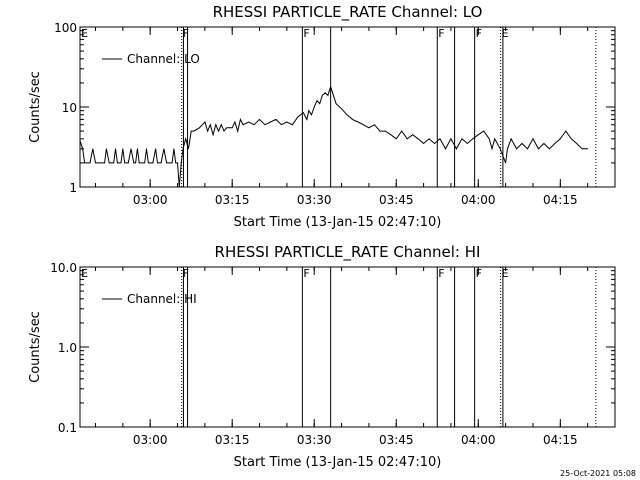 This screenshot has width=640, height=480. Describe the element at coordinates (338, 222) in the screenshot. I see `x-axis-label: Start Time (13-Jan-15 02:47:10)` at that location.